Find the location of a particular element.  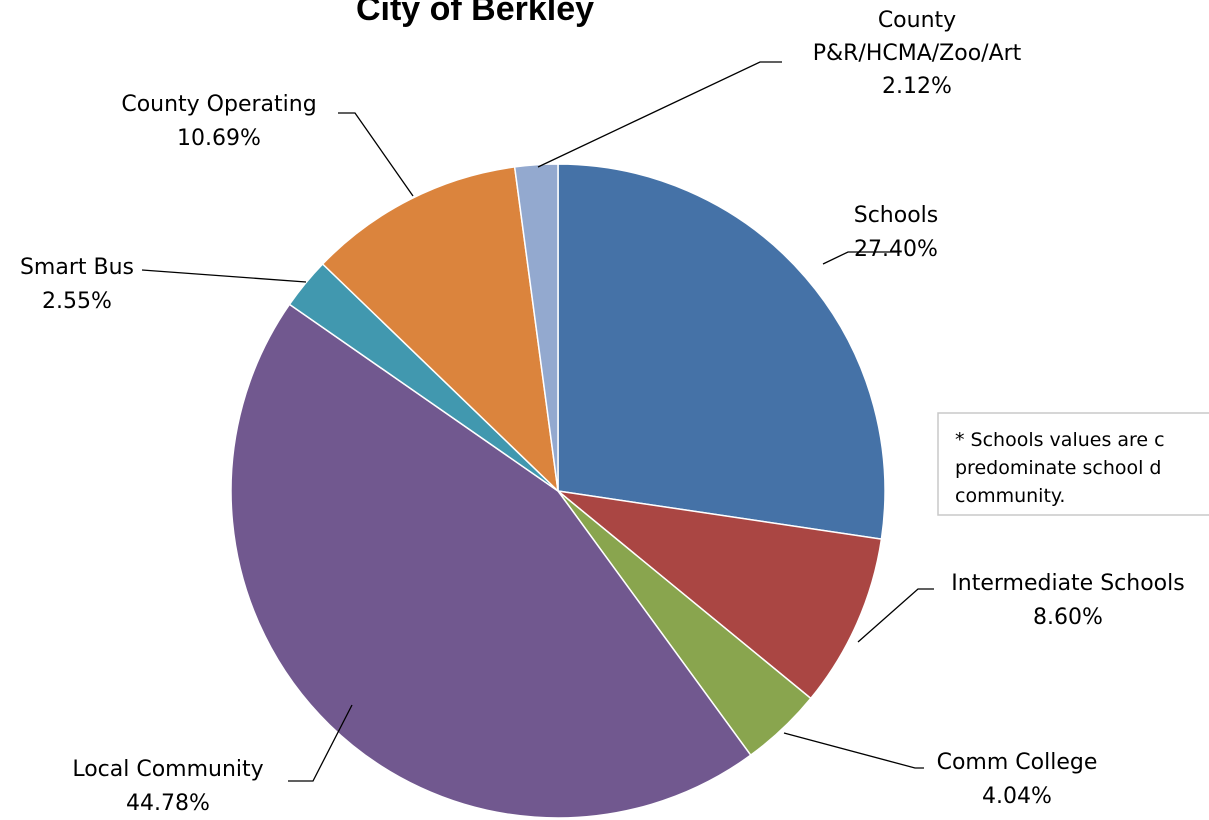

slice-value-label: 2.55% is located at coordinates (77, 301).